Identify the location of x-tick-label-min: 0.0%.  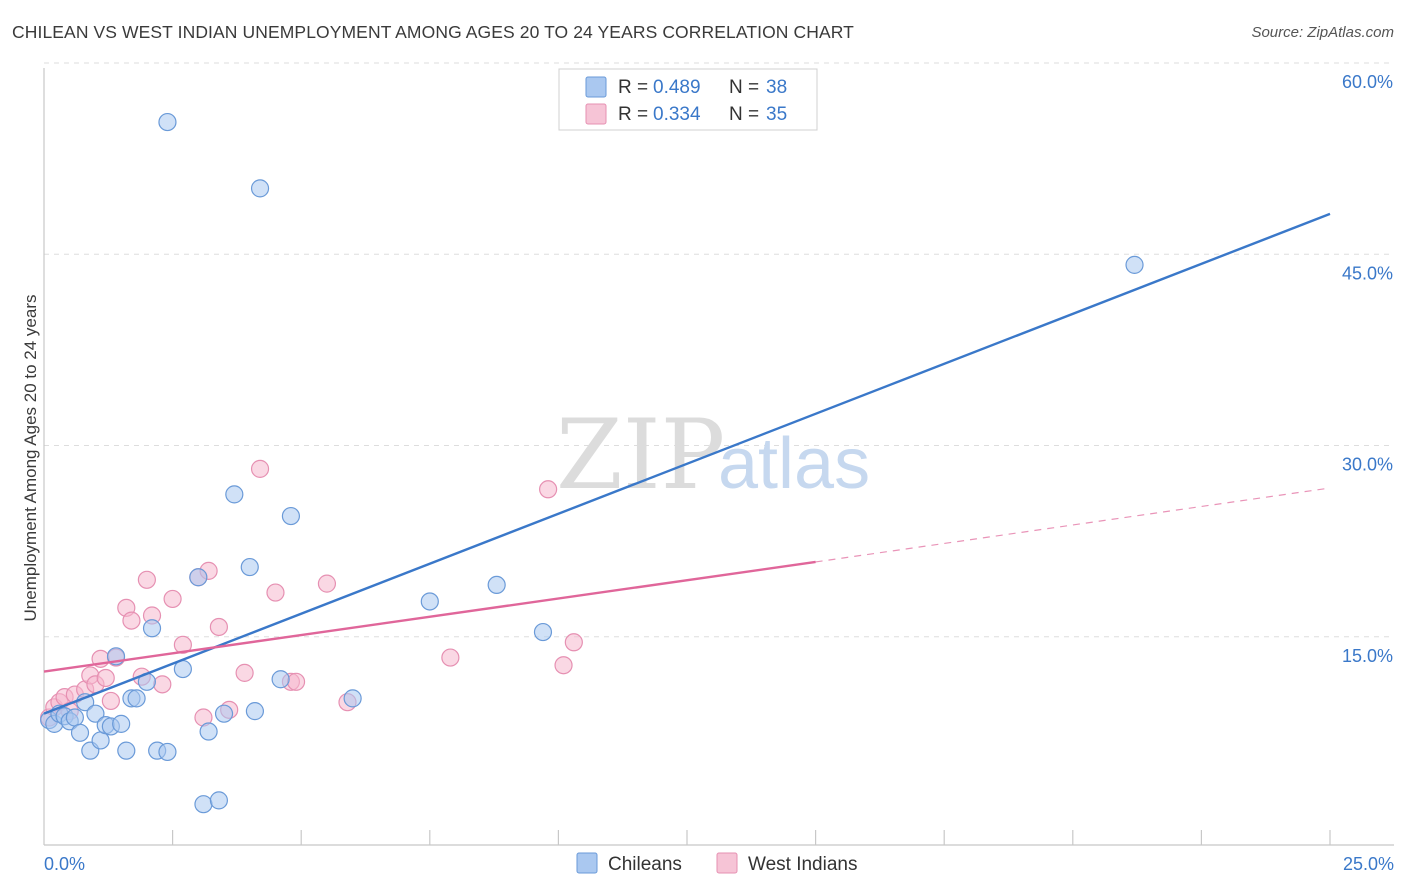
(64, 864).